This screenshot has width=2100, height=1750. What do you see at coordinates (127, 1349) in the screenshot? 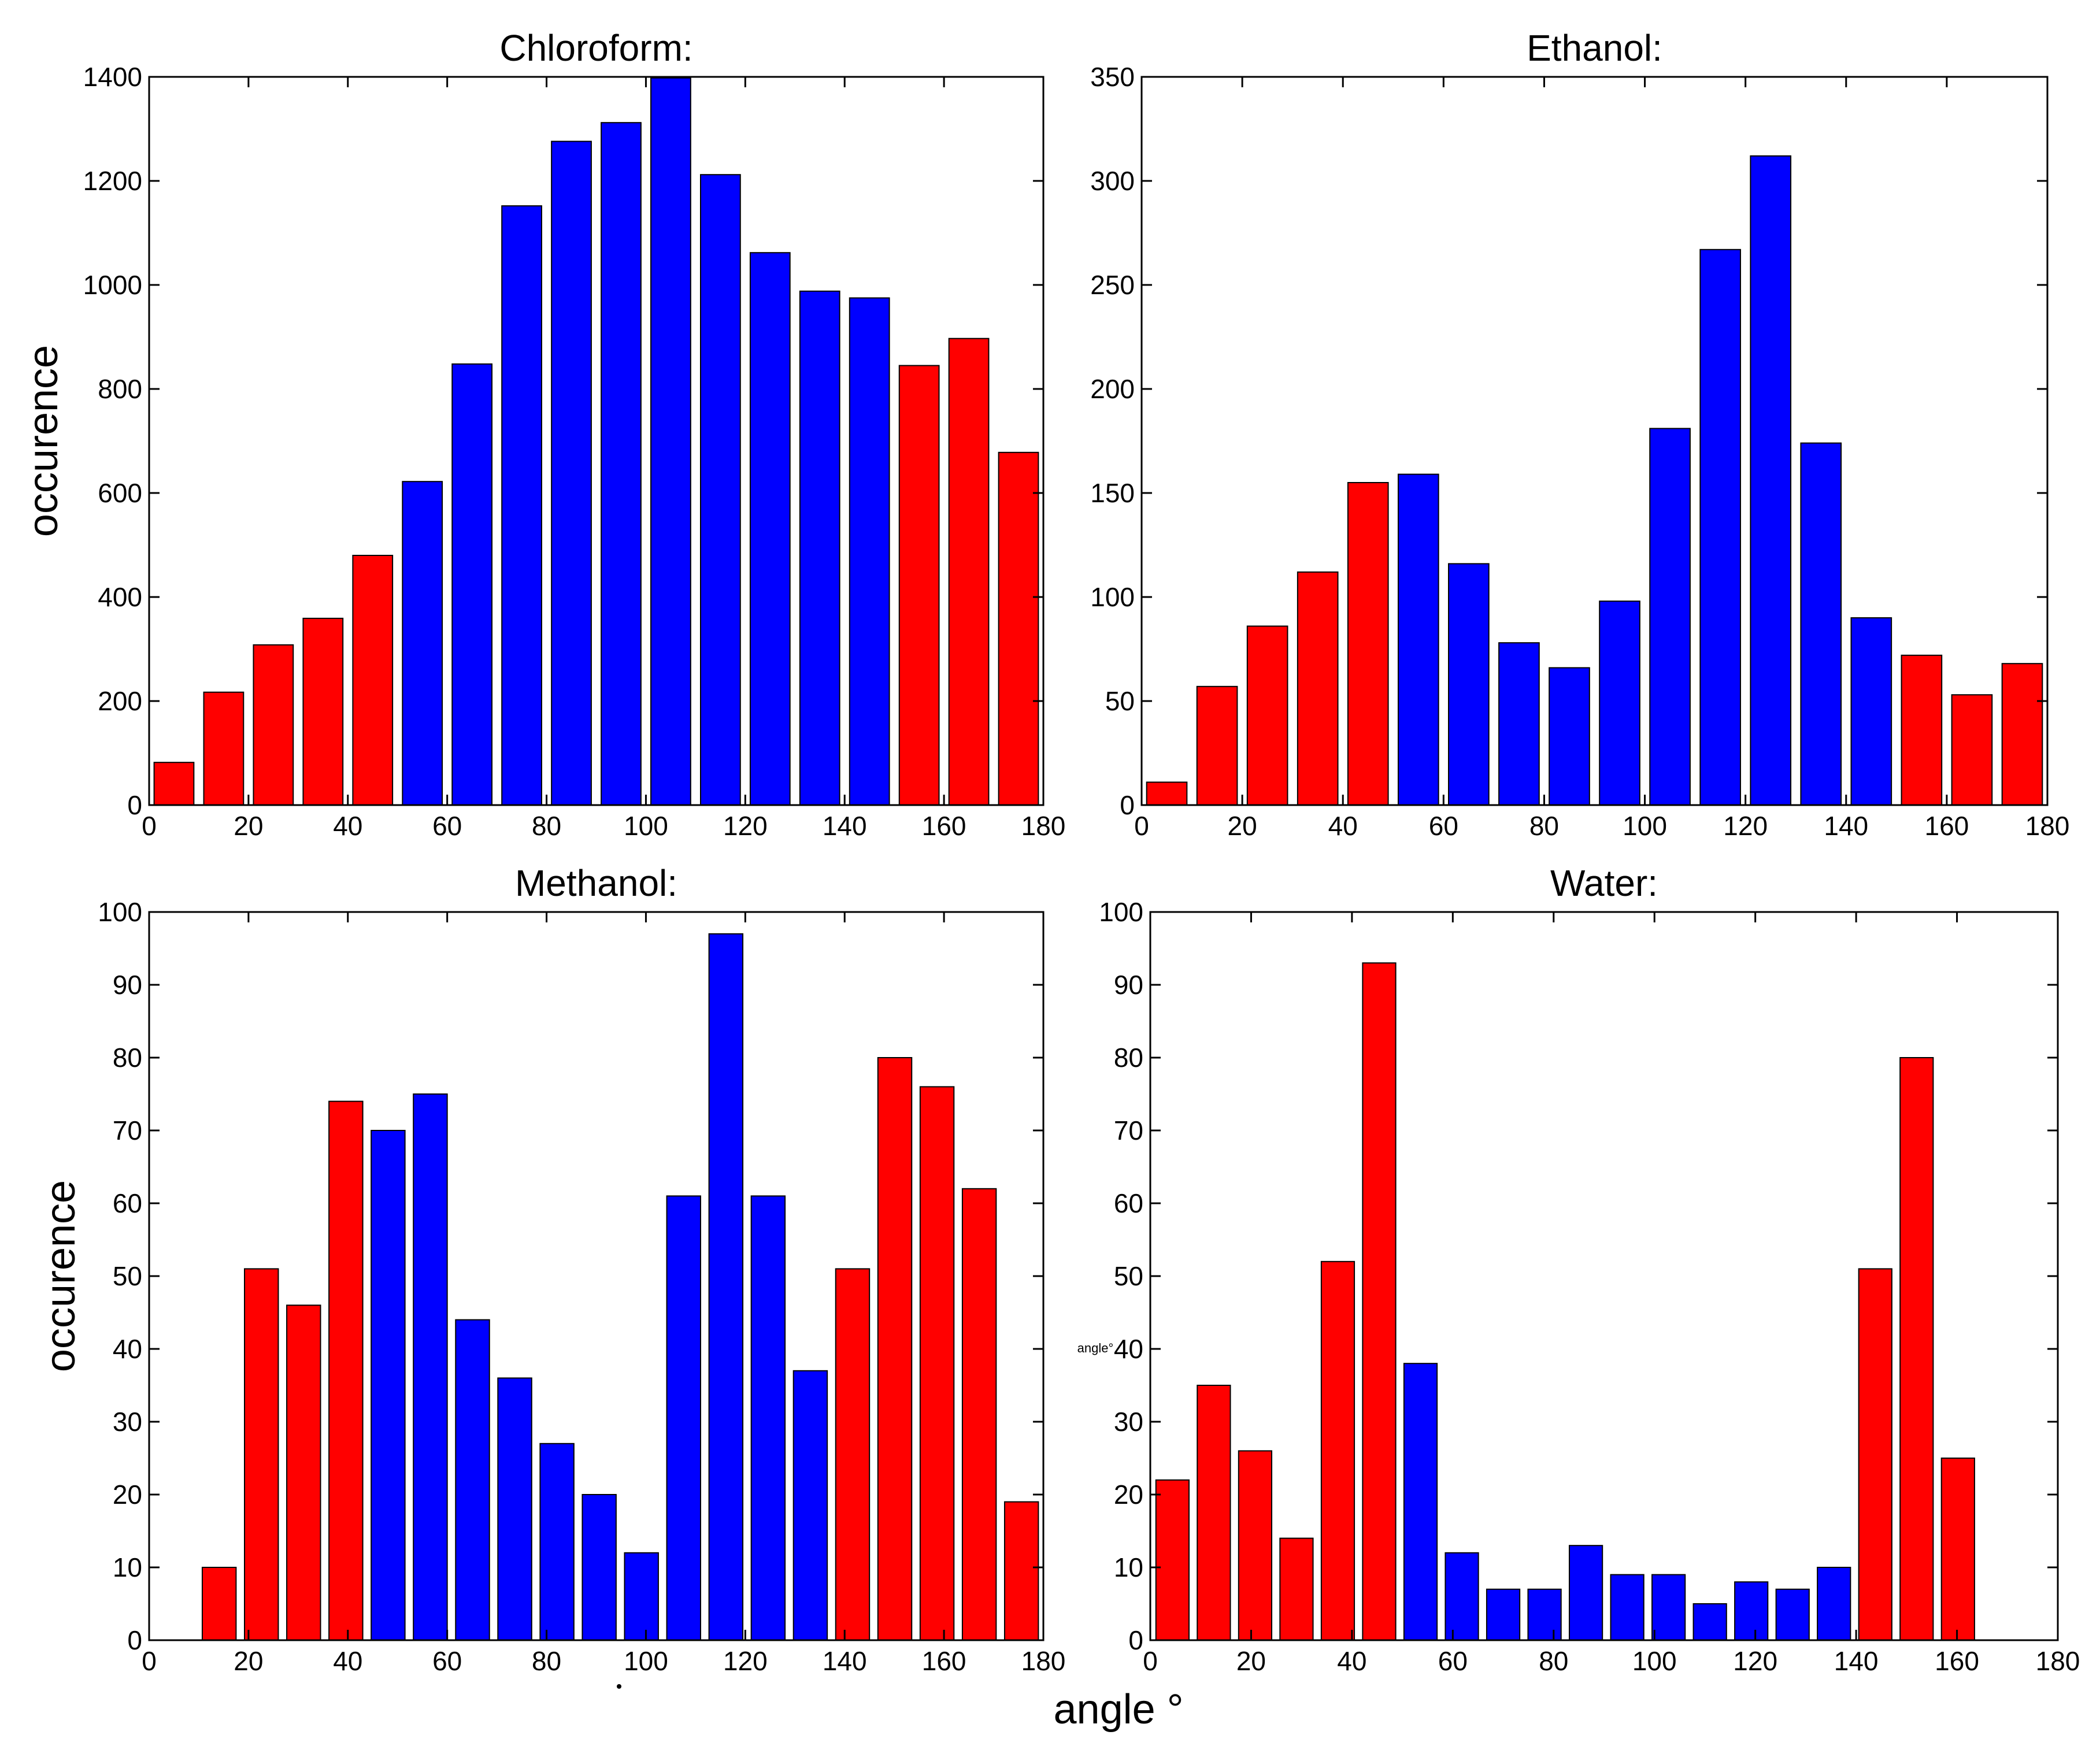
I see `y-tick-label: 40` at bounding box center [127, 1349].